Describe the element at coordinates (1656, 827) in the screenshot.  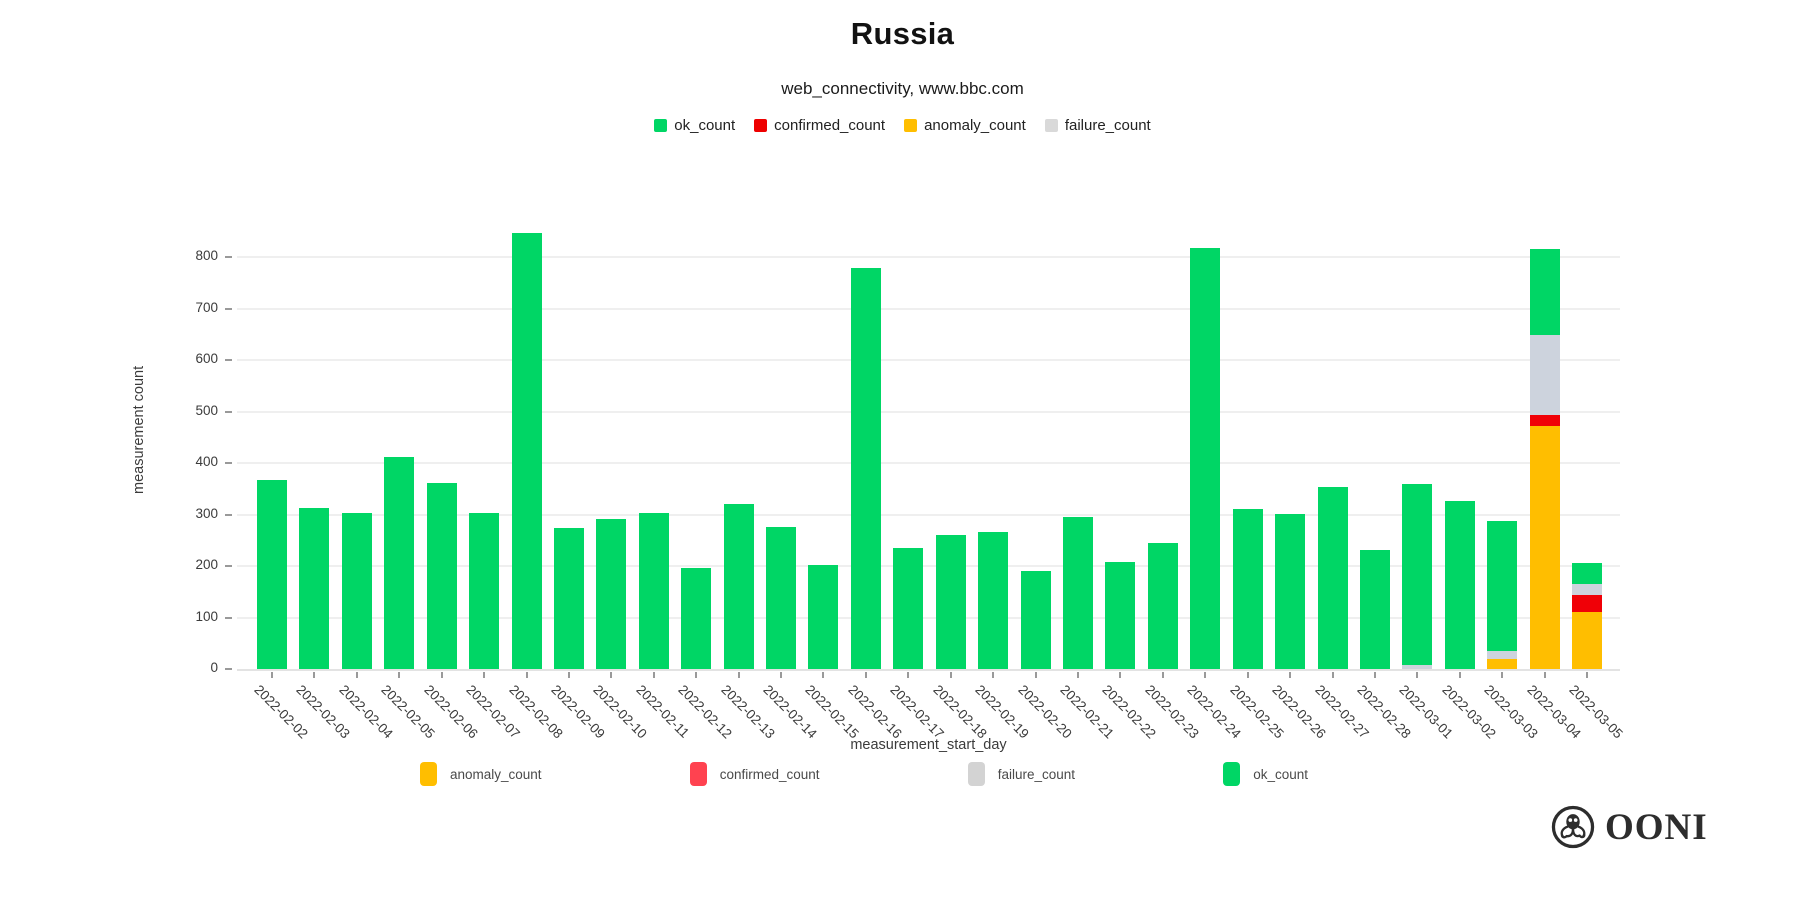
I see `ooni-wordmark: OONI` at that location.